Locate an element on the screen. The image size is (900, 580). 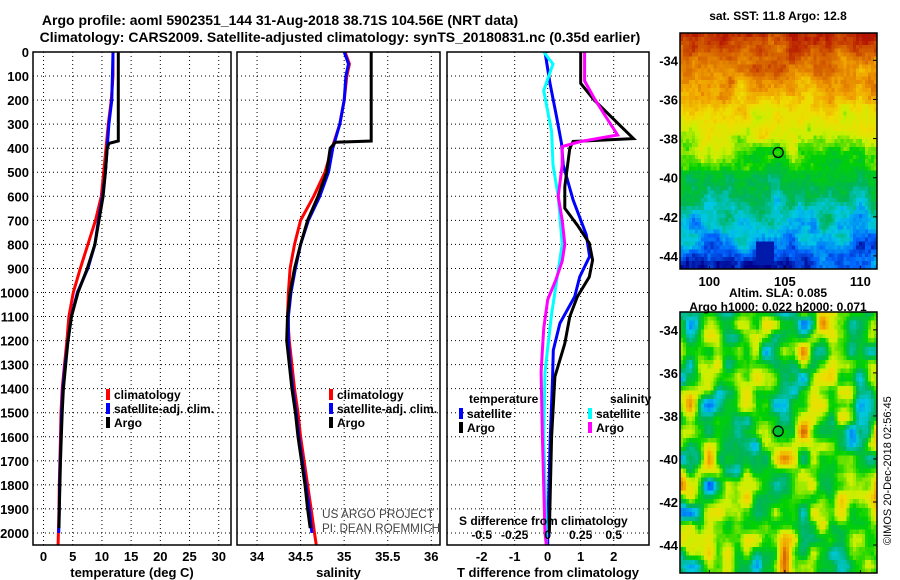
y-tick-label: 800 is located at coordinates (18, 244).